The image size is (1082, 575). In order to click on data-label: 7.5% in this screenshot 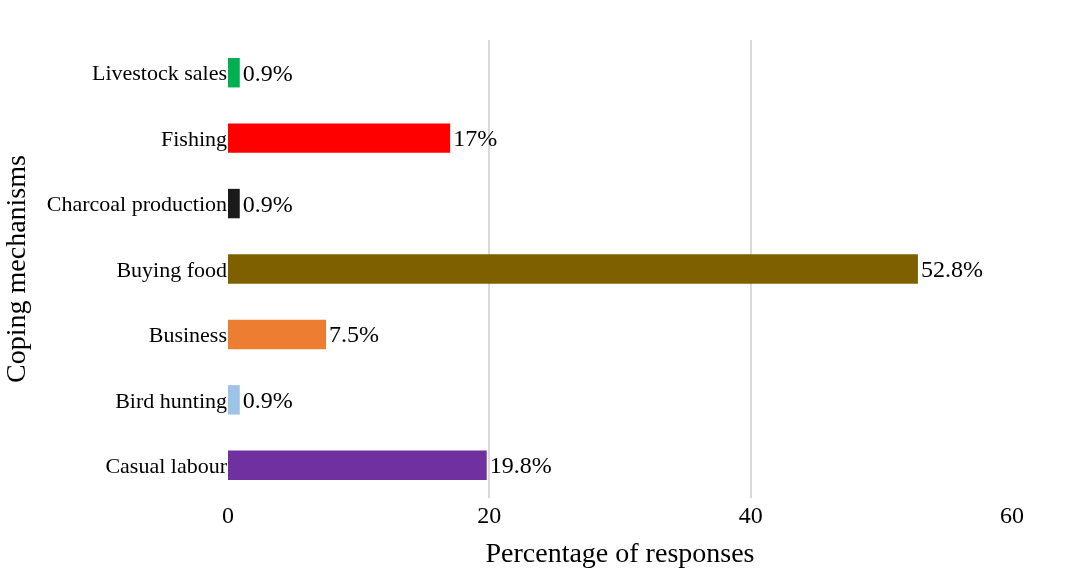, I will do `click(354, 334)`.